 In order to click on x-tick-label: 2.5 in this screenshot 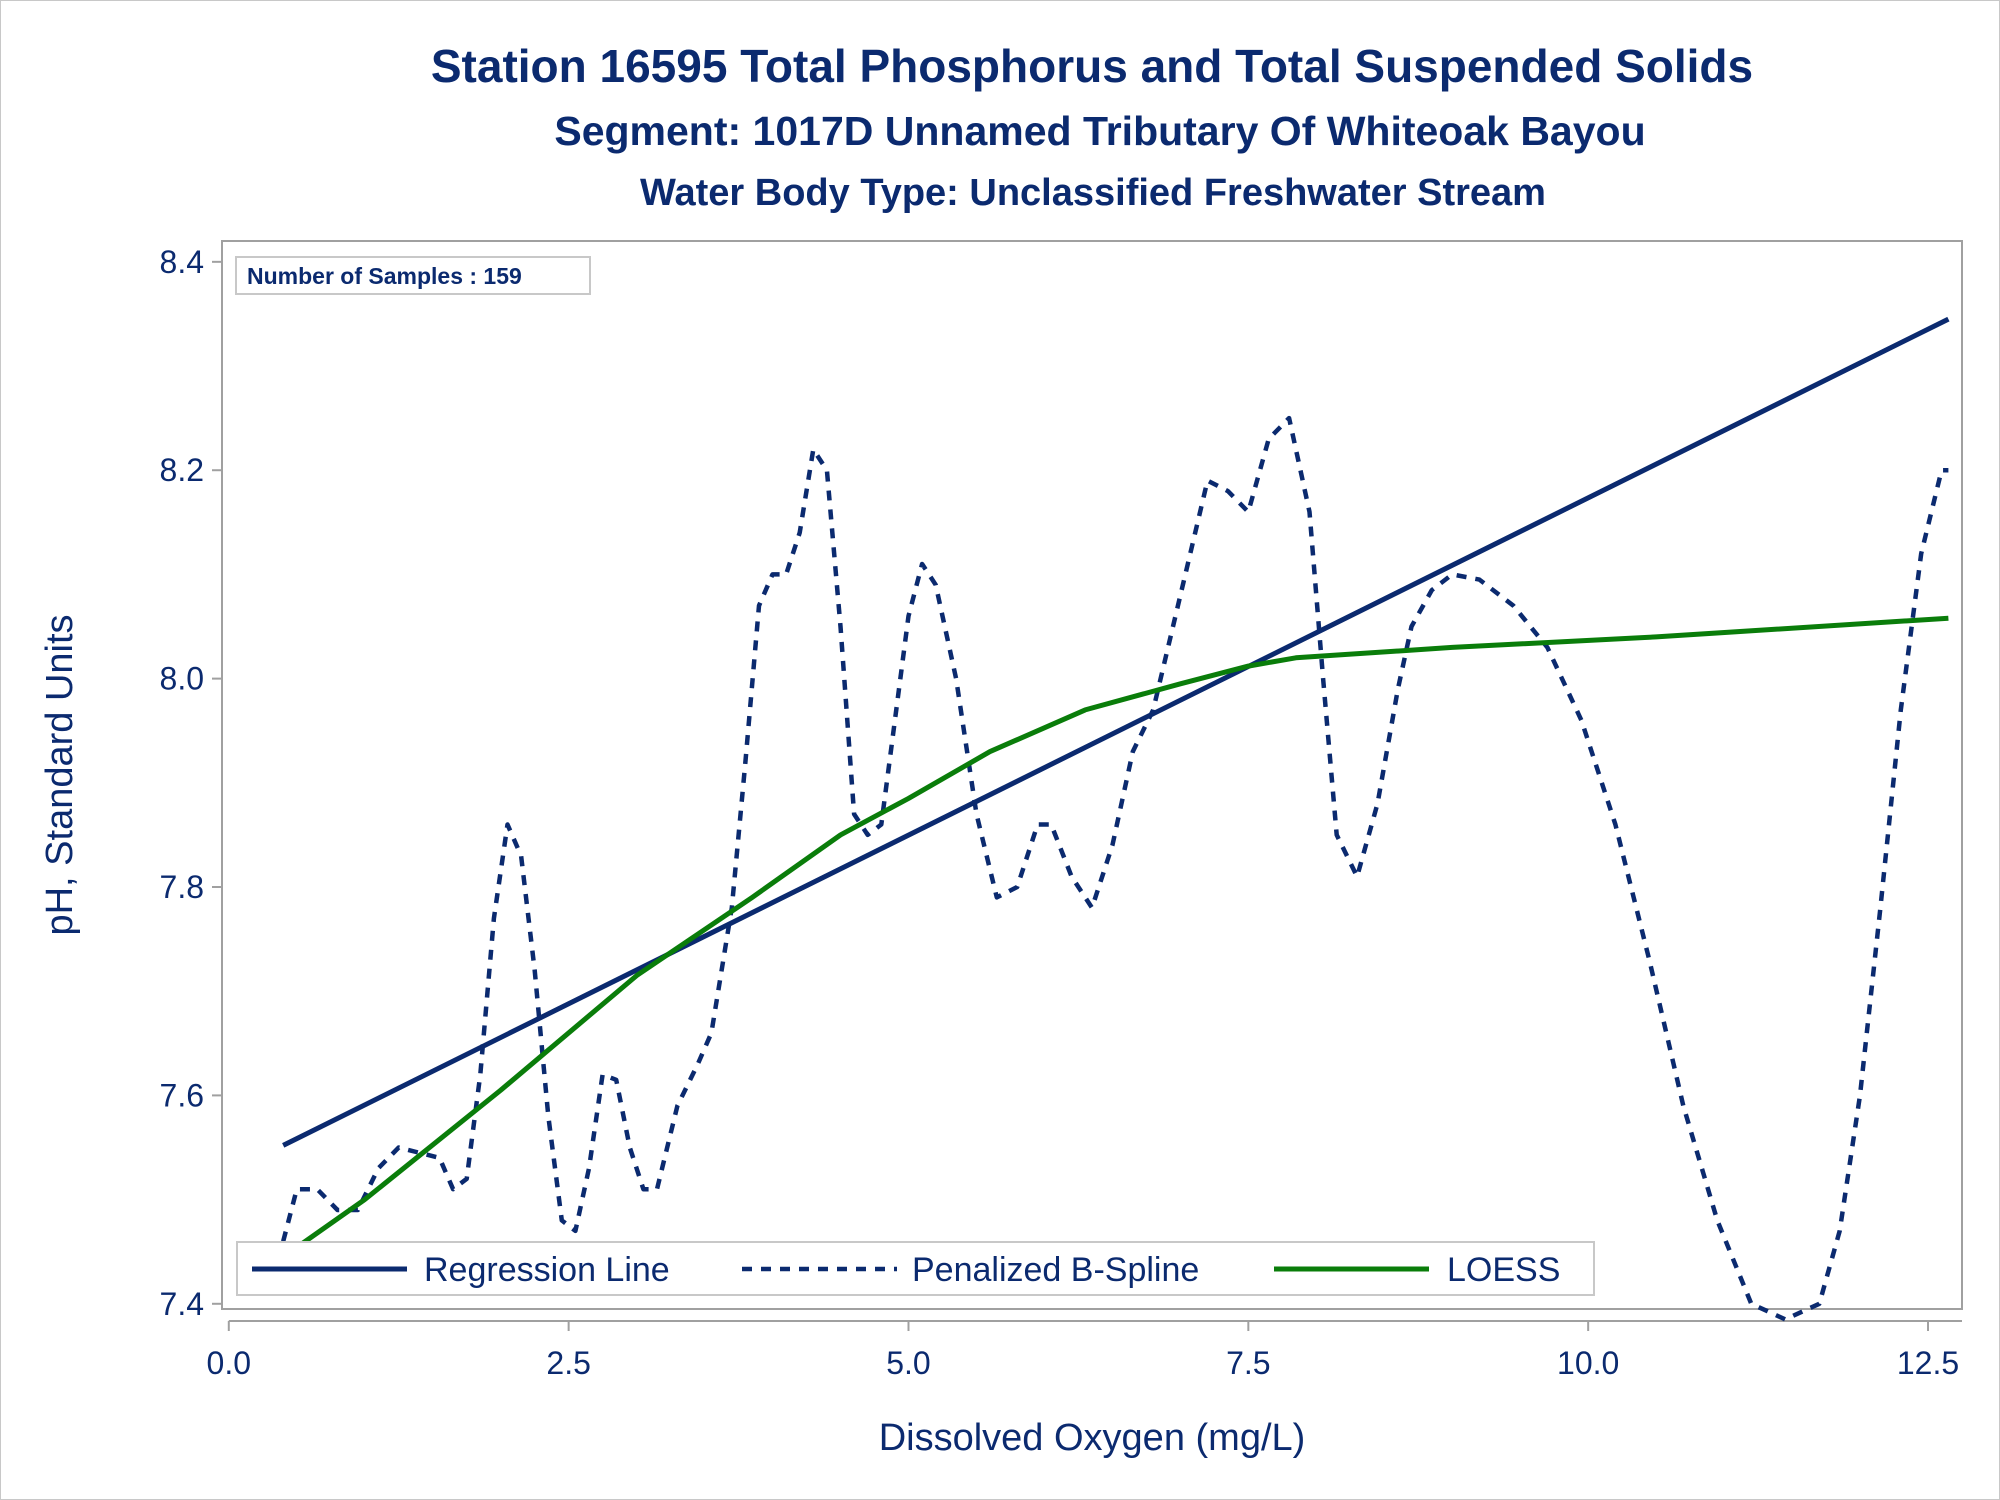, I will do `click(568, 1363)`.